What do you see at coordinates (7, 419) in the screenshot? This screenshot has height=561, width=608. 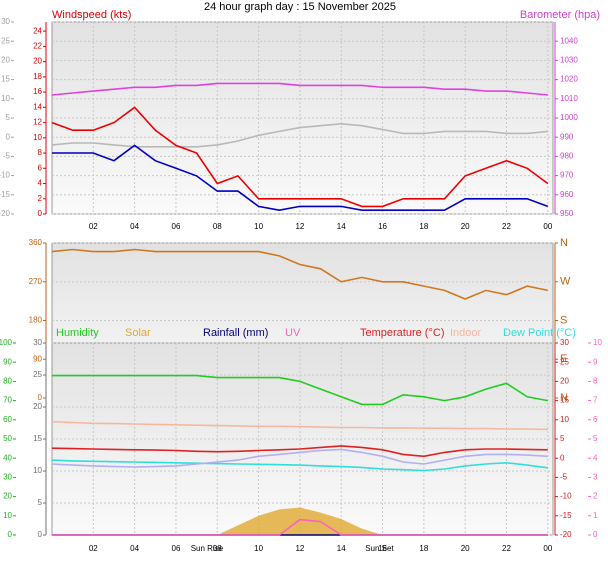 I see `y-tick-label: 60` at bounding box center [7, 419].